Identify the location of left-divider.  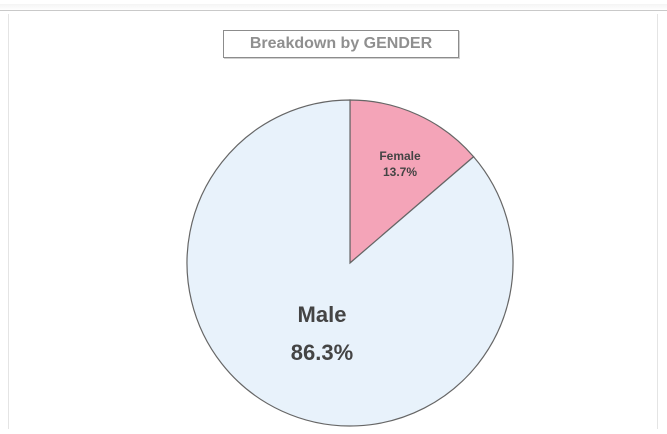
(8, 221).